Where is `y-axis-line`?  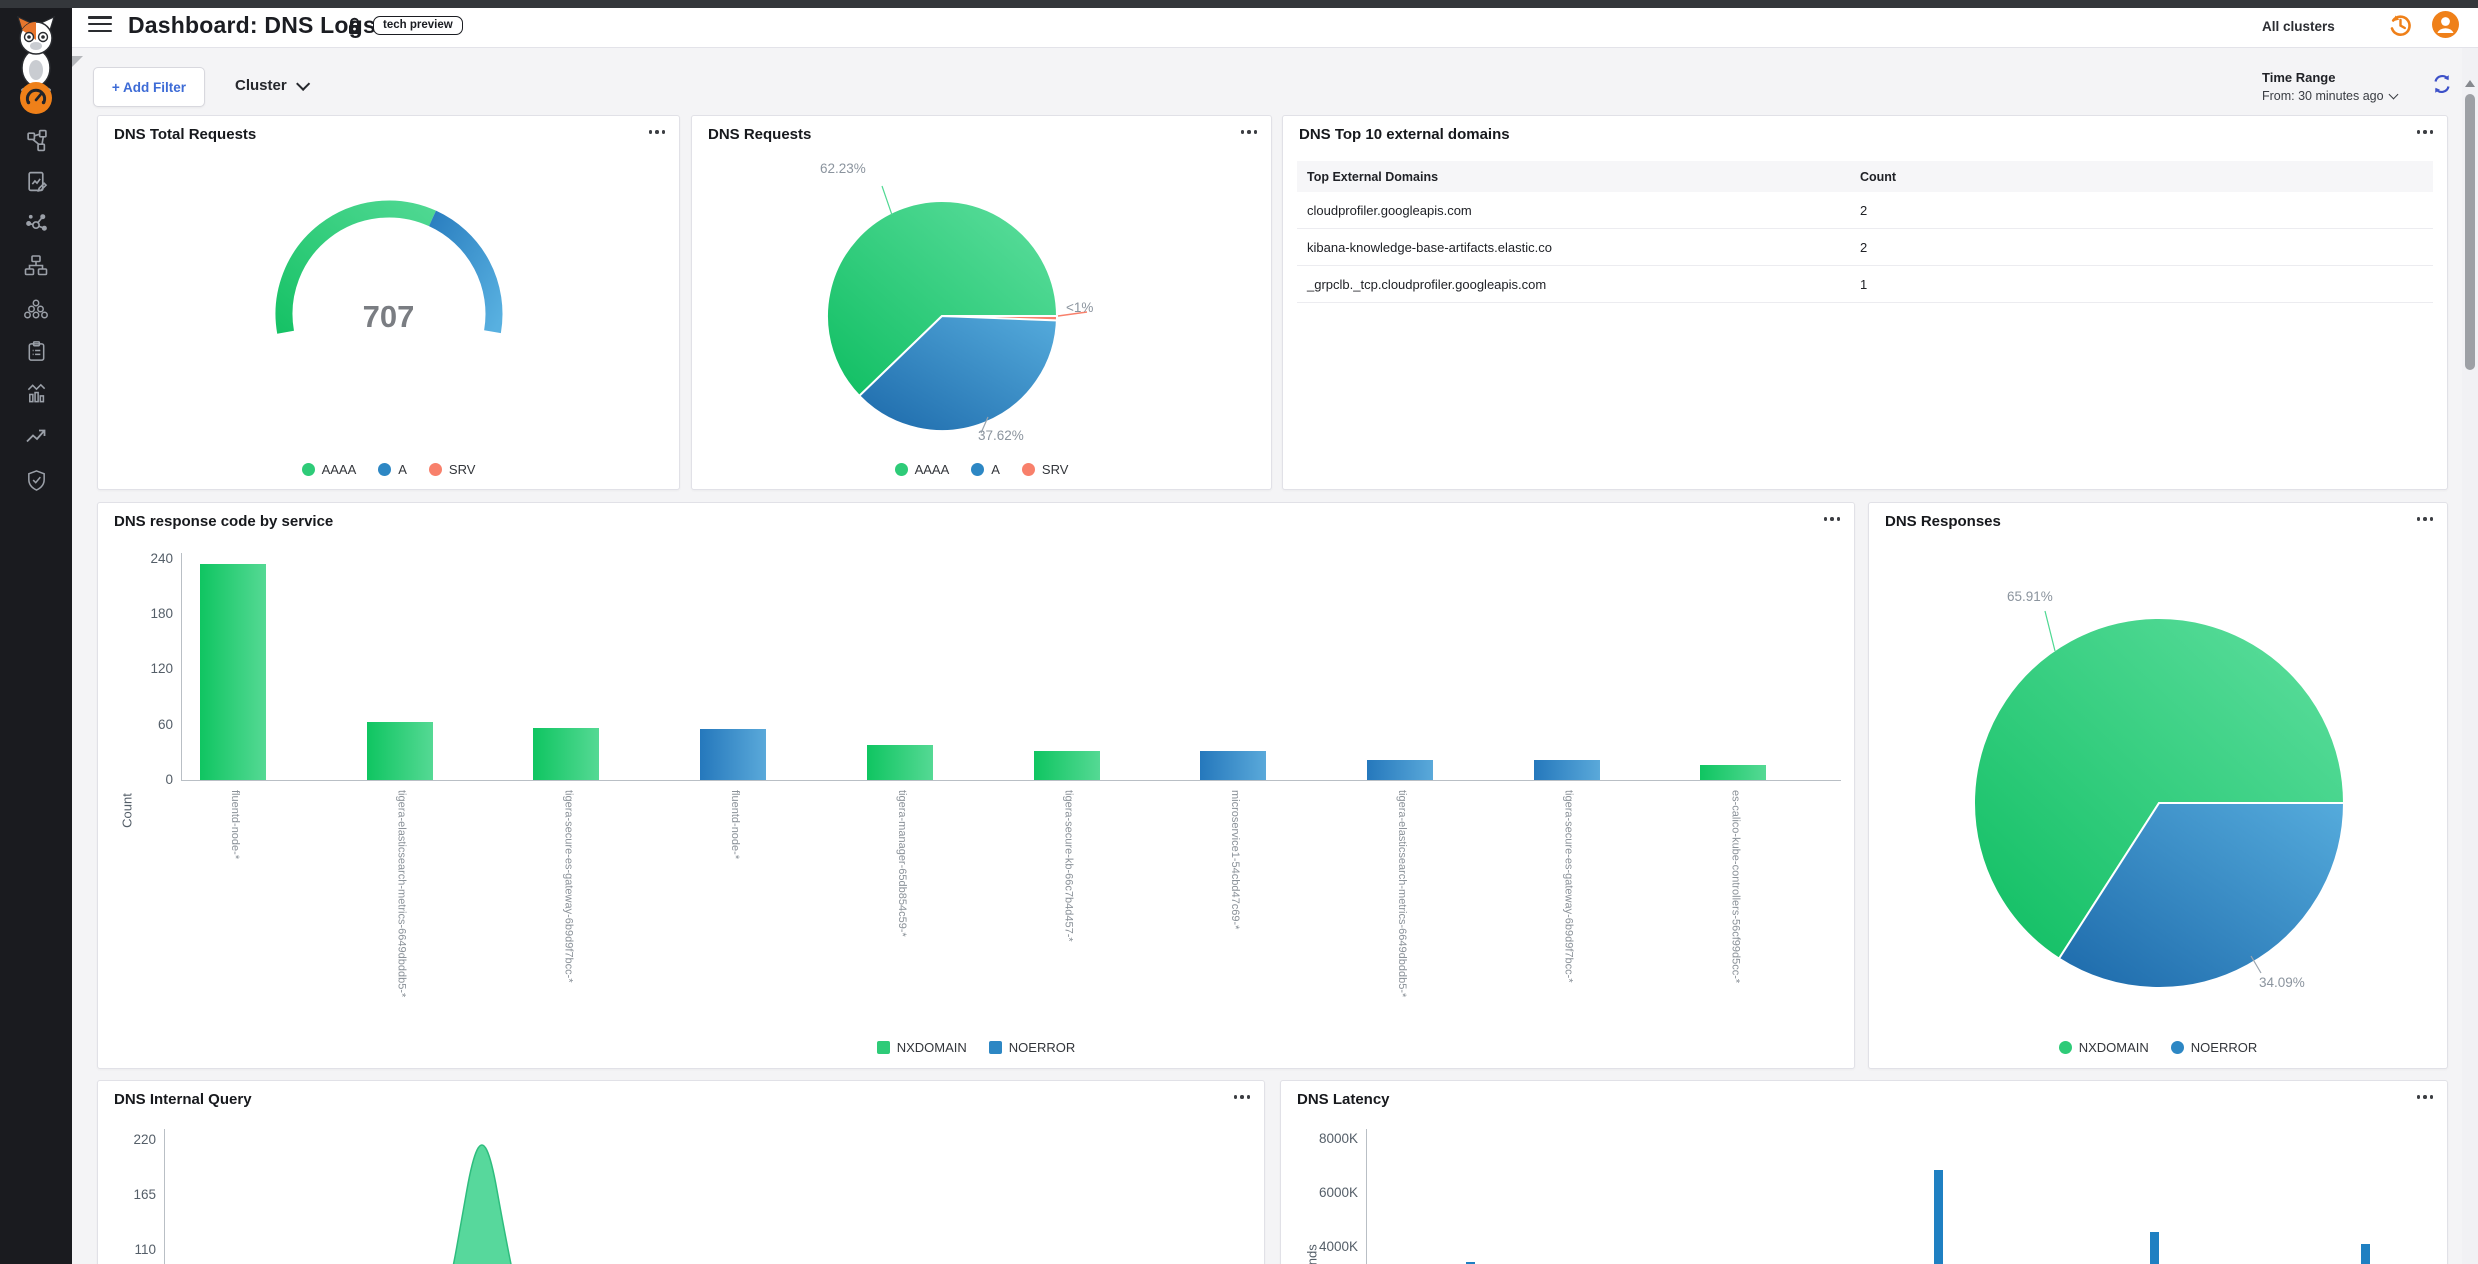 y-axis-line is located at coordinates (181, 667).